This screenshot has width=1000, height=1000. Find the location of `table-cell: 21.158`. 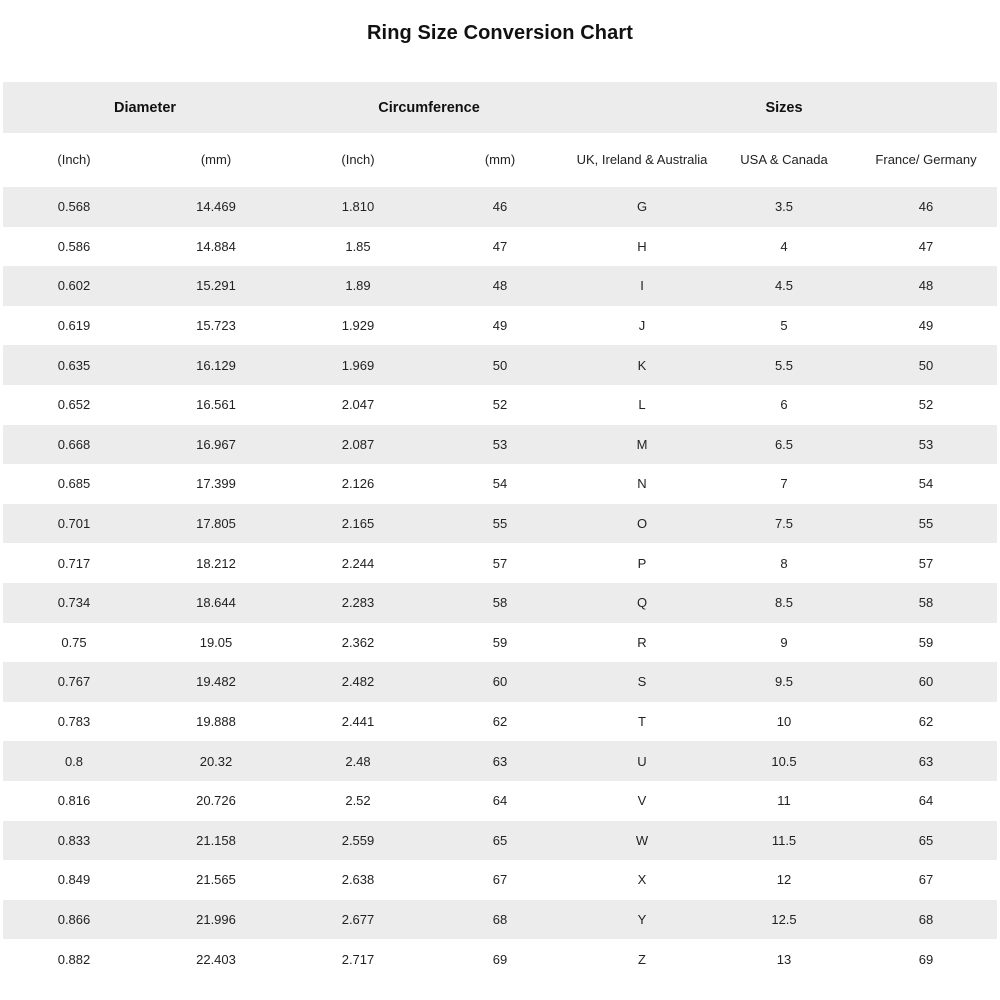

table-cell: 21.158 is located at coordinates (216, 840).